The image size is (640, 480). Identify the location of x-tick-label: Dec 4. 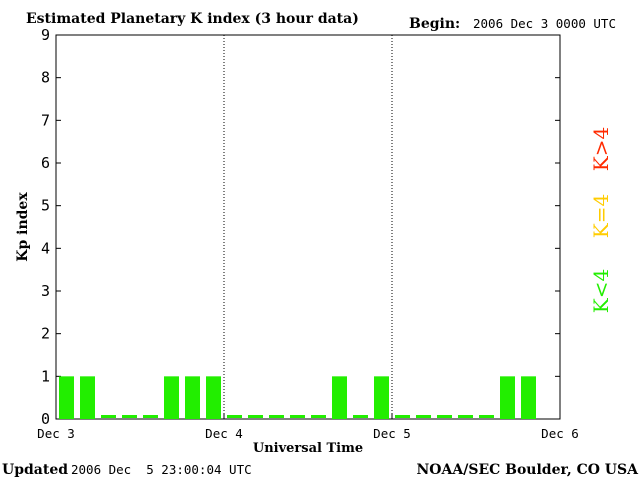
(224, 433).